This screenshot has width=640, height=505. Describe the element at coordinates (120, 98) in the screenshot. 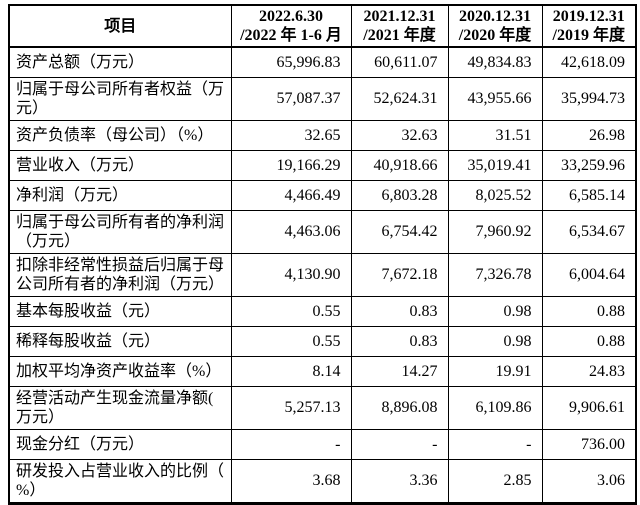

I see `row-label: 归属于母公司所有者权益（万元）` at that location.